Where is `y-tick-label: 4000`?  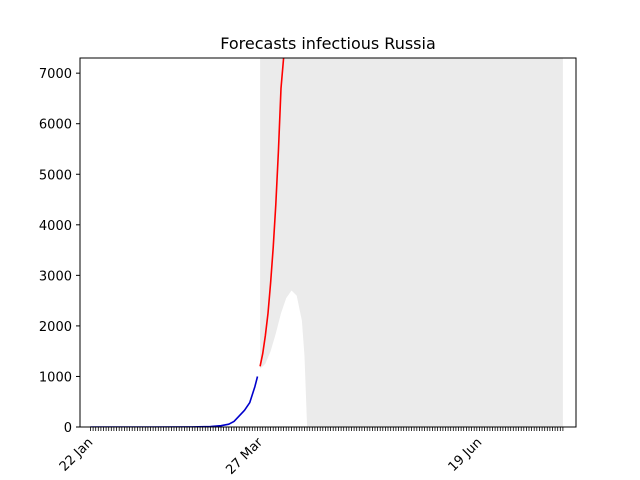
y-tick-label: 4000 is located at coordinates (55, 226).